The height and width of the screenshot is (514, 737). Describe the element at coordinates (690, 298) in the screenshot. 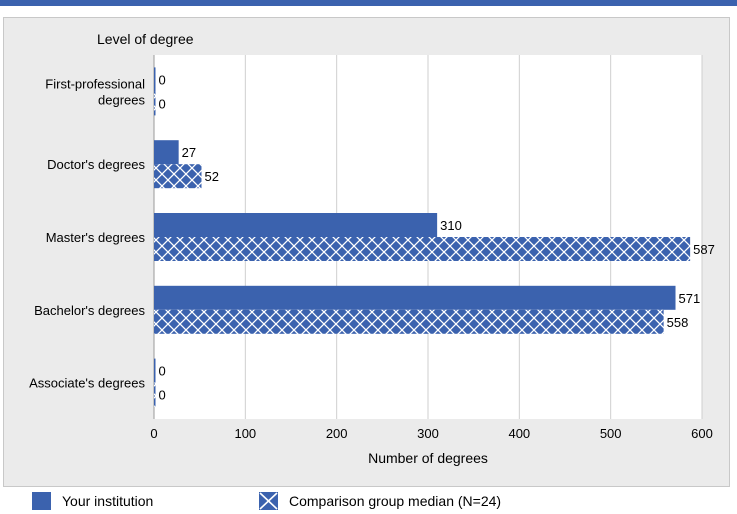

I see `data-label: 571` at that location.